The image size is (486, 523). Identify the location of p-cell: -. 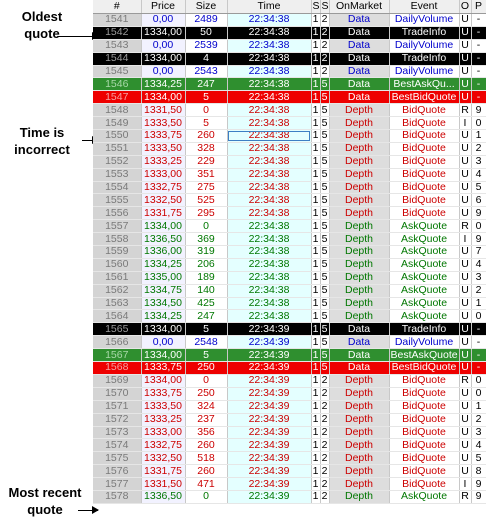
(478, 46).